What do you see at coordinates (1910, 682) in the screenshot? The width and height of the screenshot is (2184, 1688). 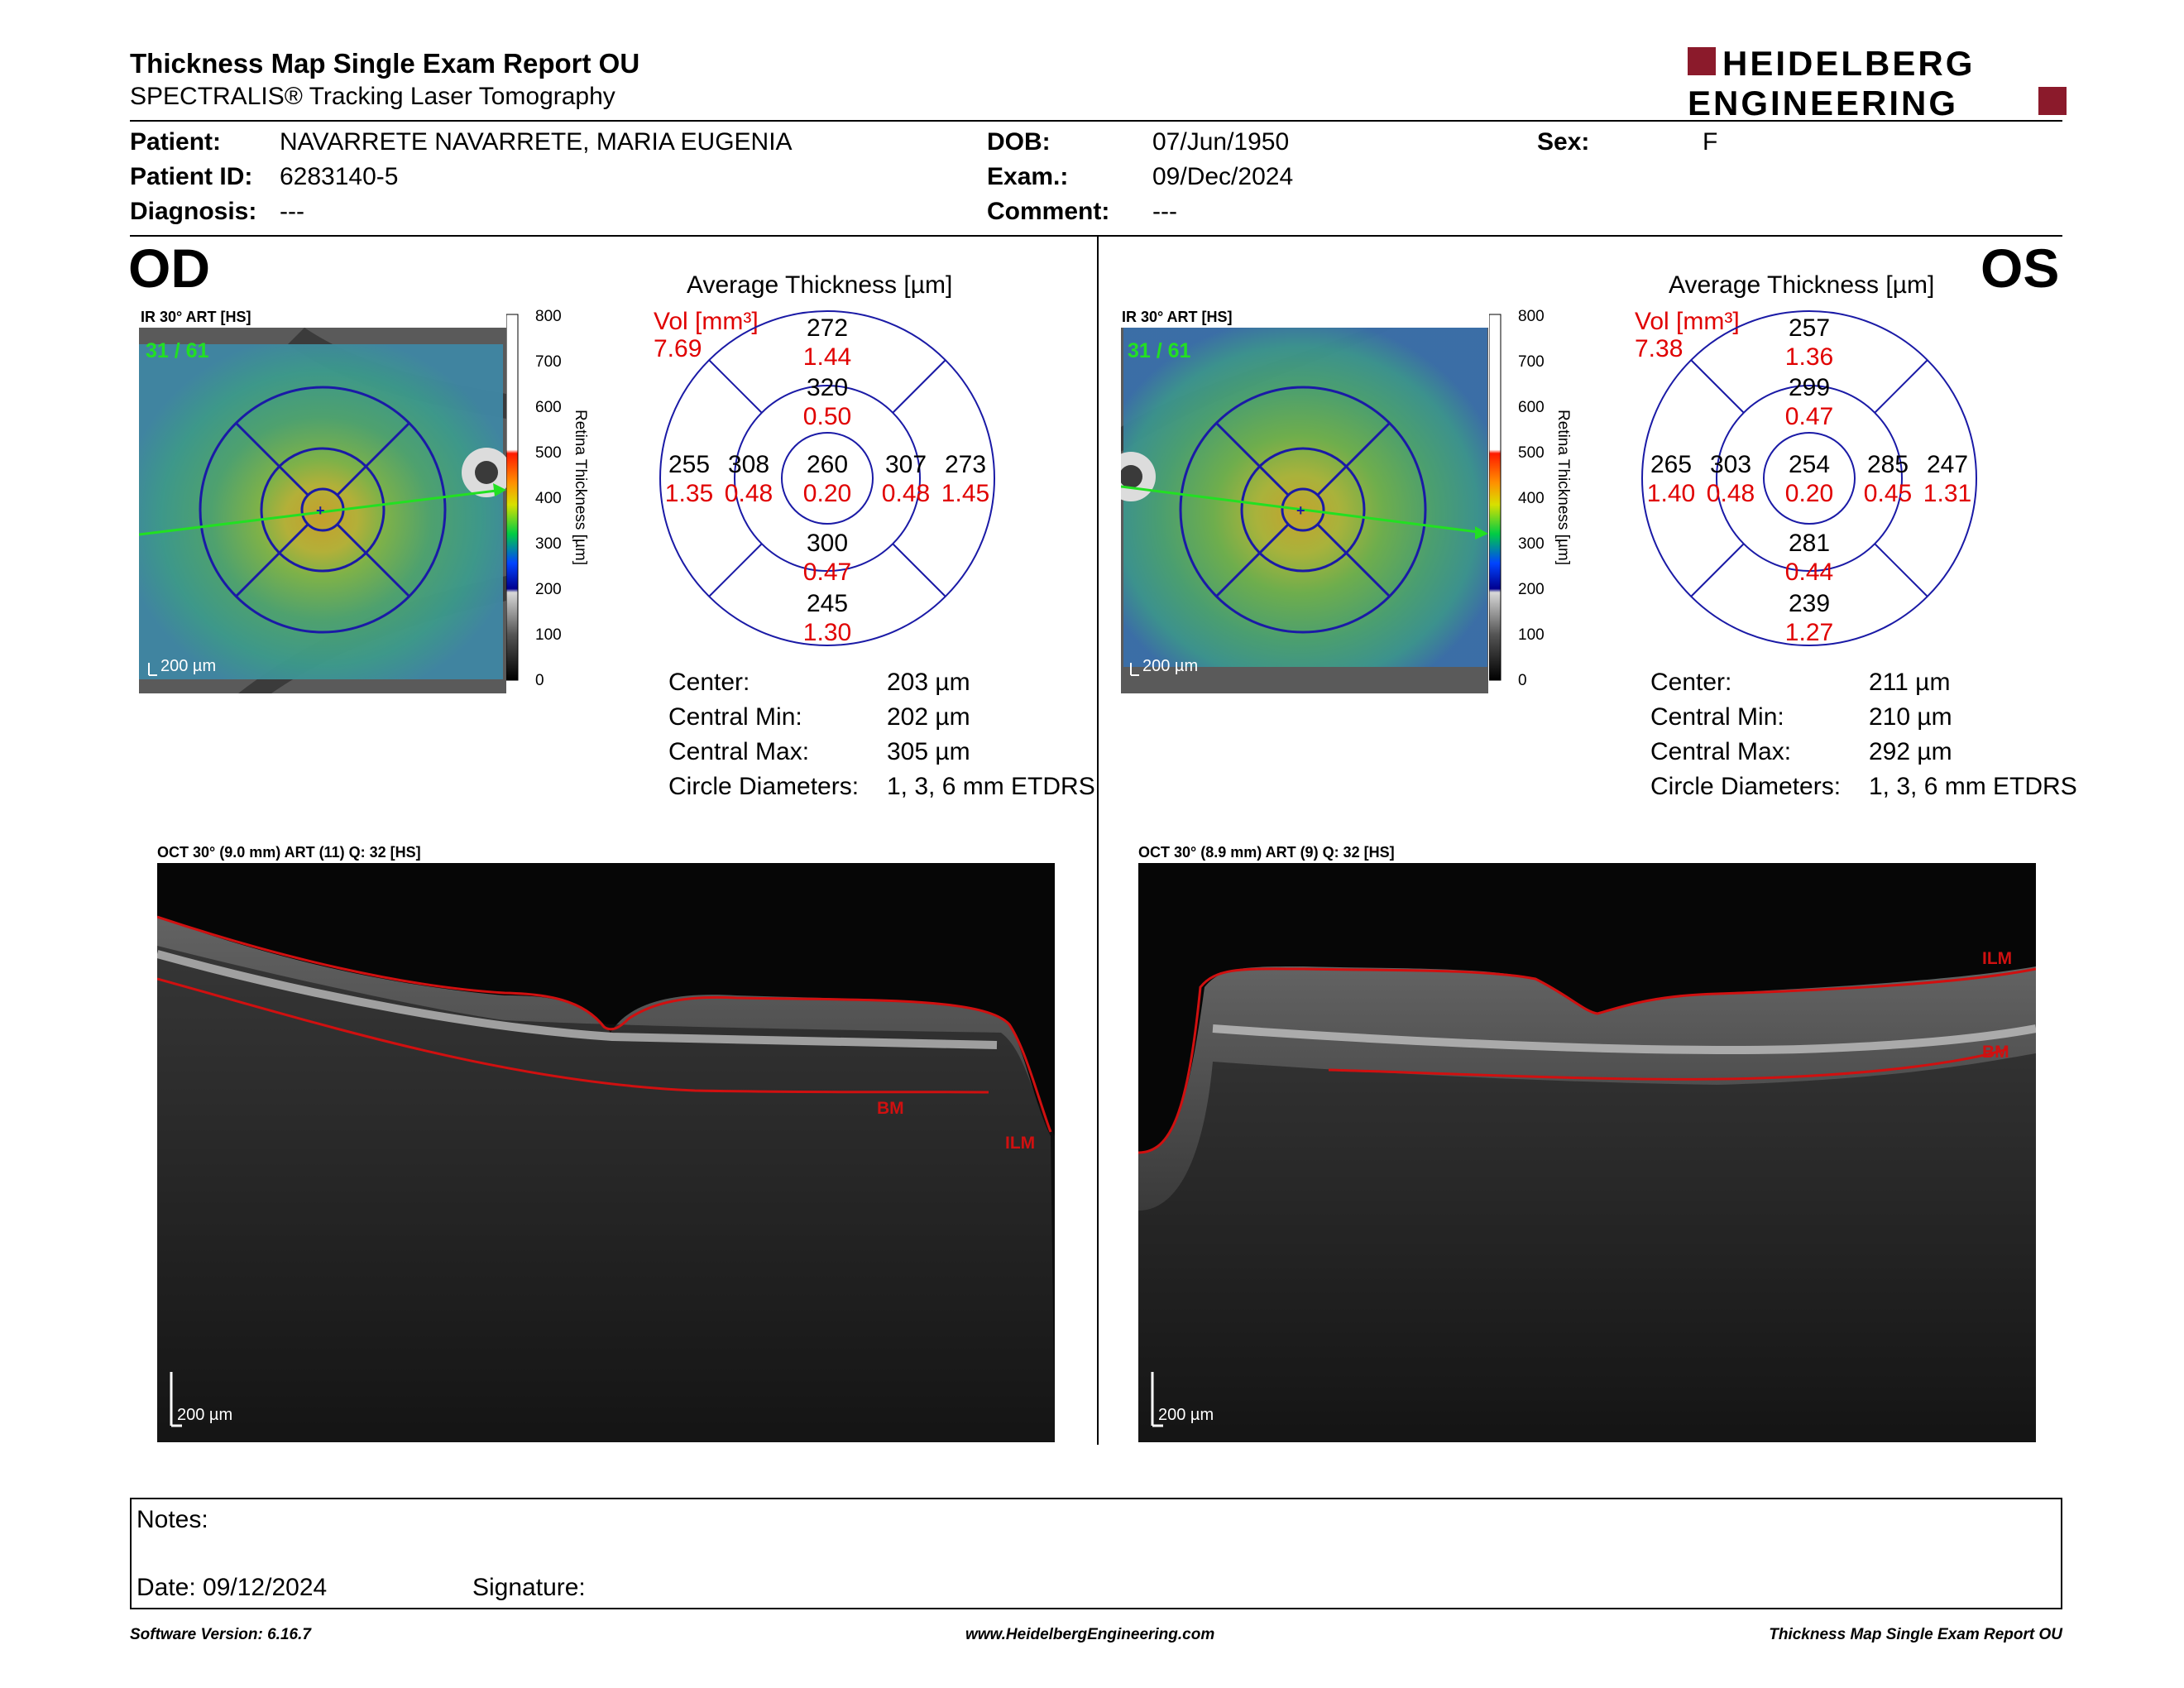 I see `os-center-value: 211 µm` at bounding box center [1910, 682].